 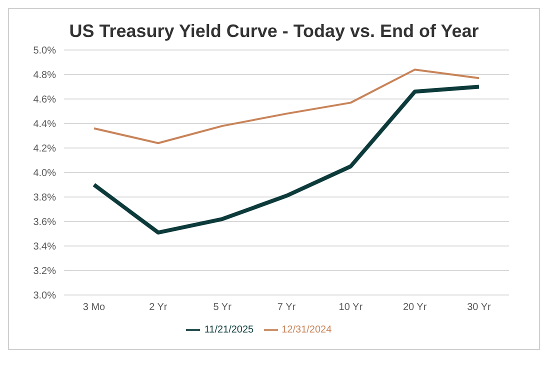 I want to click on x-tick-label: 2 Yr, so click(x=158, y=308).